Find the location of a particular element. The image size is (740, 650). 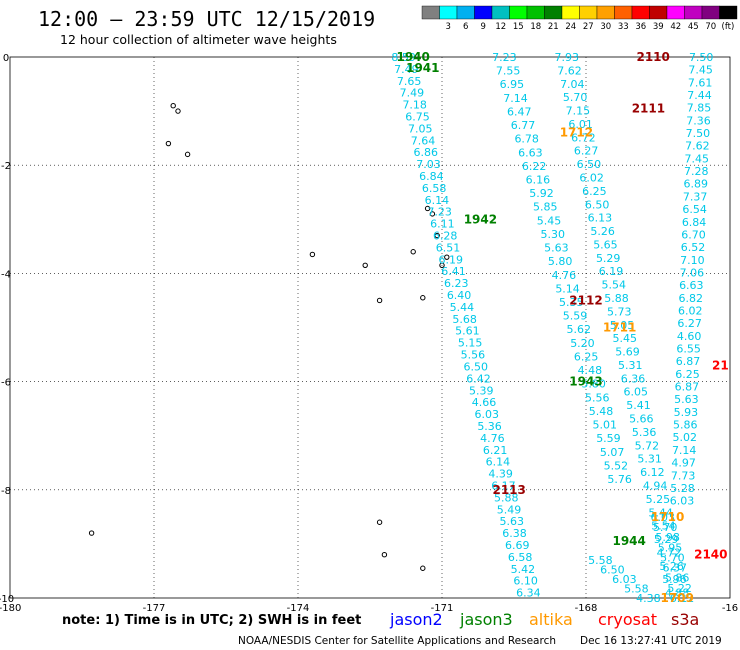

wave-height-label: 7.10 is located at coordinates (692, 260).